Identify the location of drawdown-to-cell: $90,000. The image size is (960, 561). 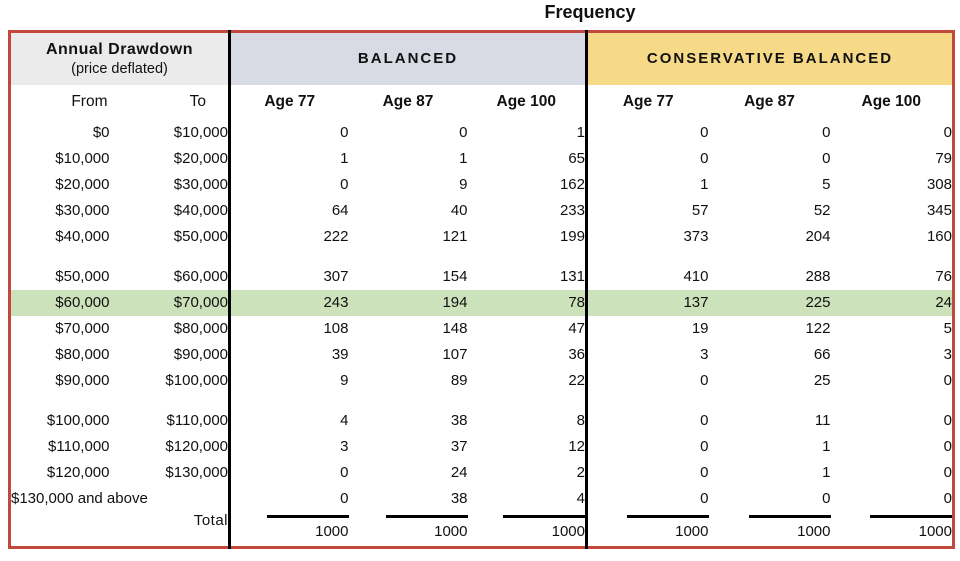
(200, 354).